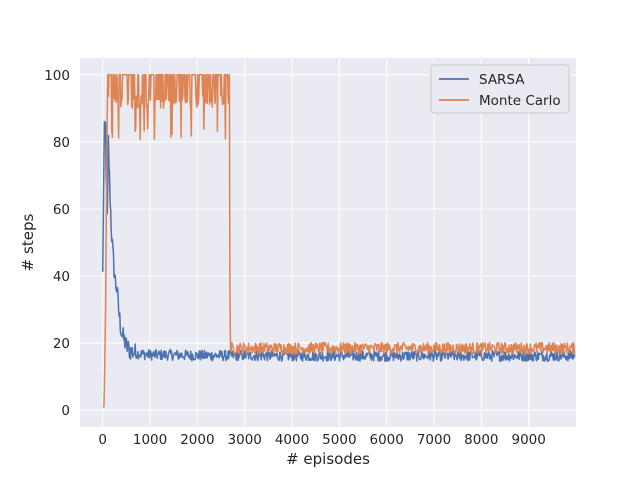 Image resolution: width=640 pixels, height=480 pixels. I want to click on legend: SARSA Monte Carlo, so click(500, 89).